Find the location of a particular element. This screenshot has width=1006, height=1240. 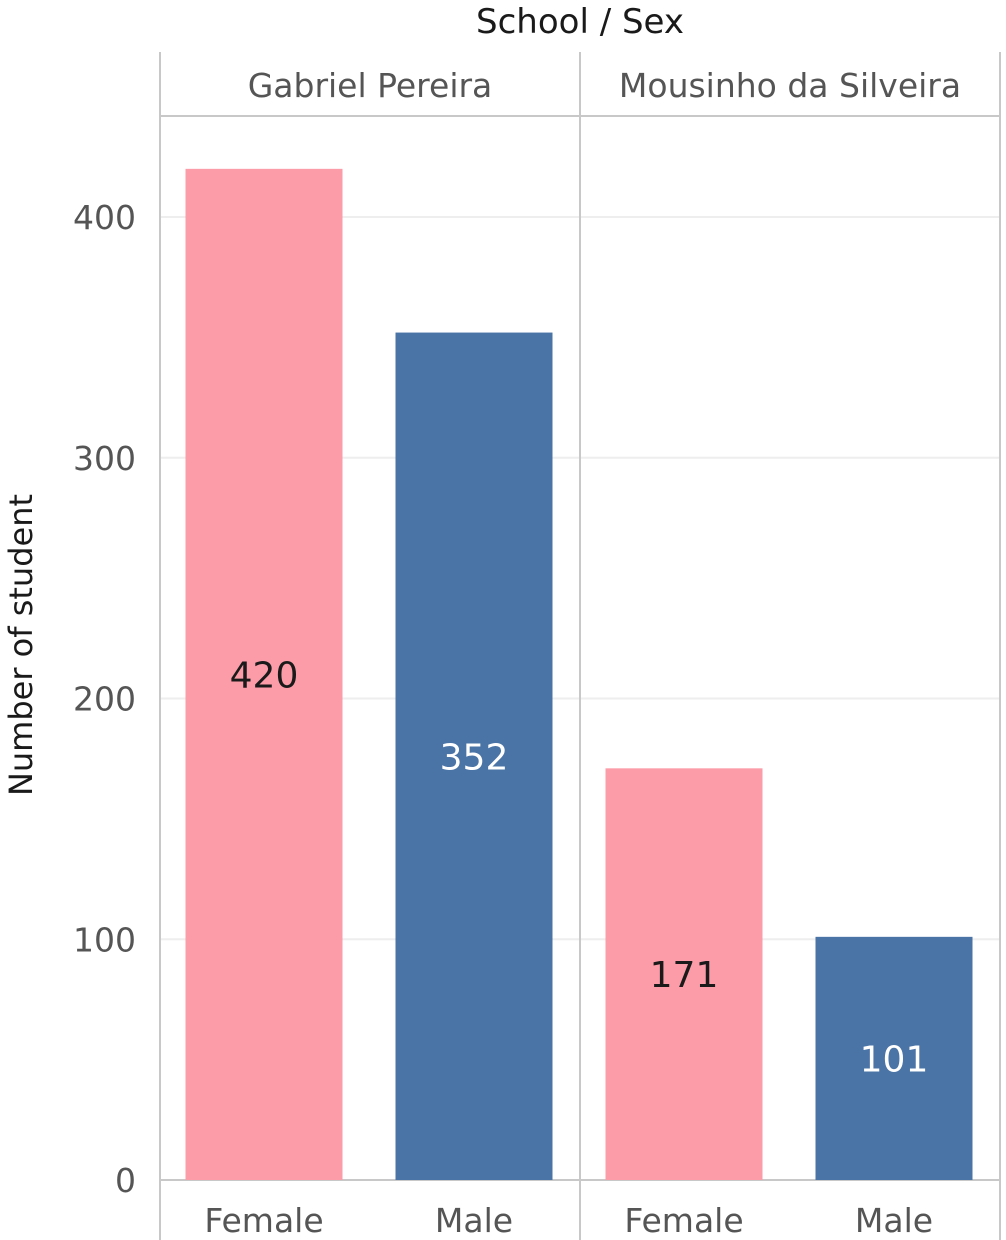

y-tick-label: 200 is located at coordinates (104, 699).